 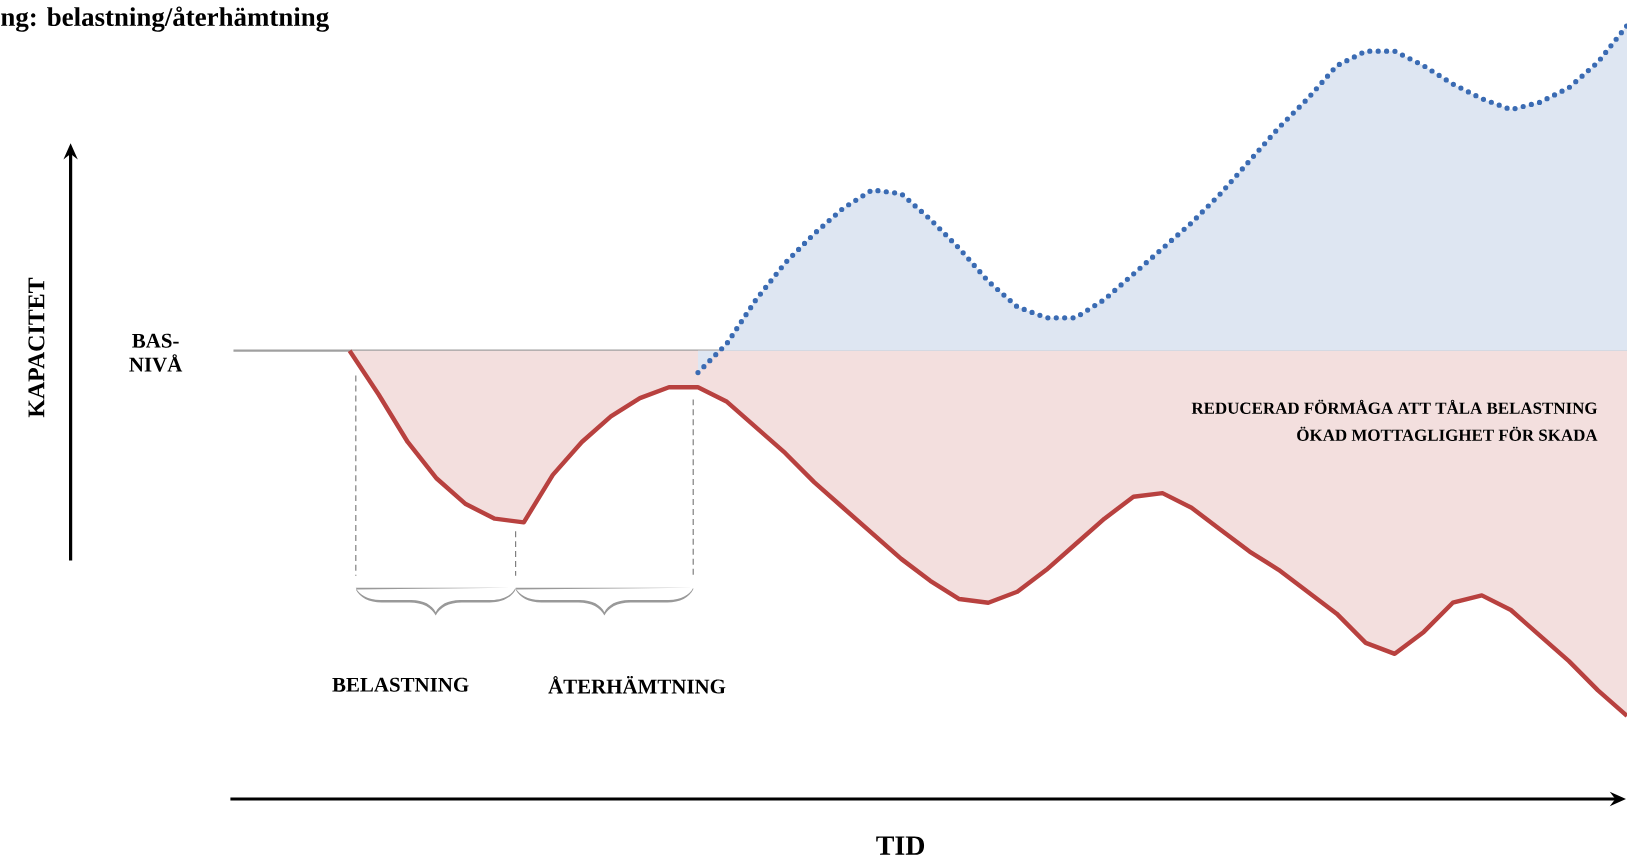 I want to click on annotation: BELASTNING, so click(x=400, y=684).